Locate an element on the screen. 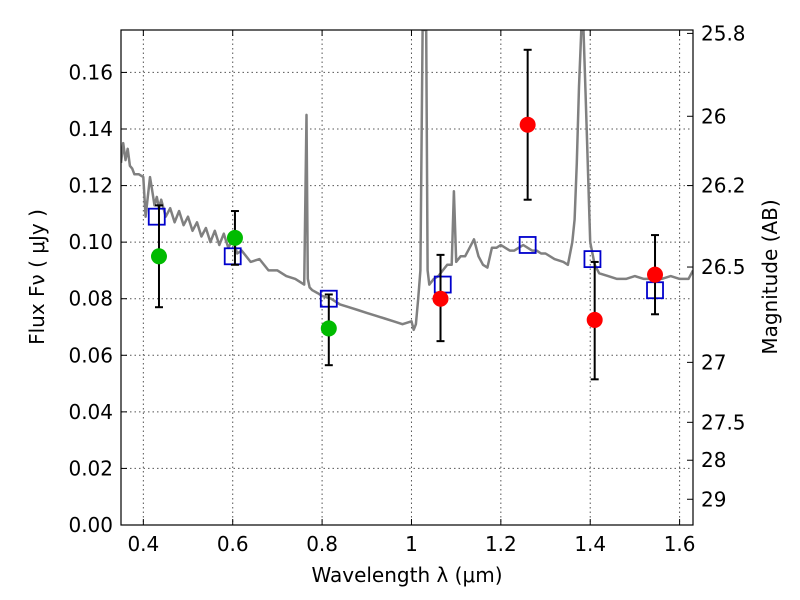 The image size is (800, 600). x-tick-label: 0.8 is located at coordinates (322, 544).